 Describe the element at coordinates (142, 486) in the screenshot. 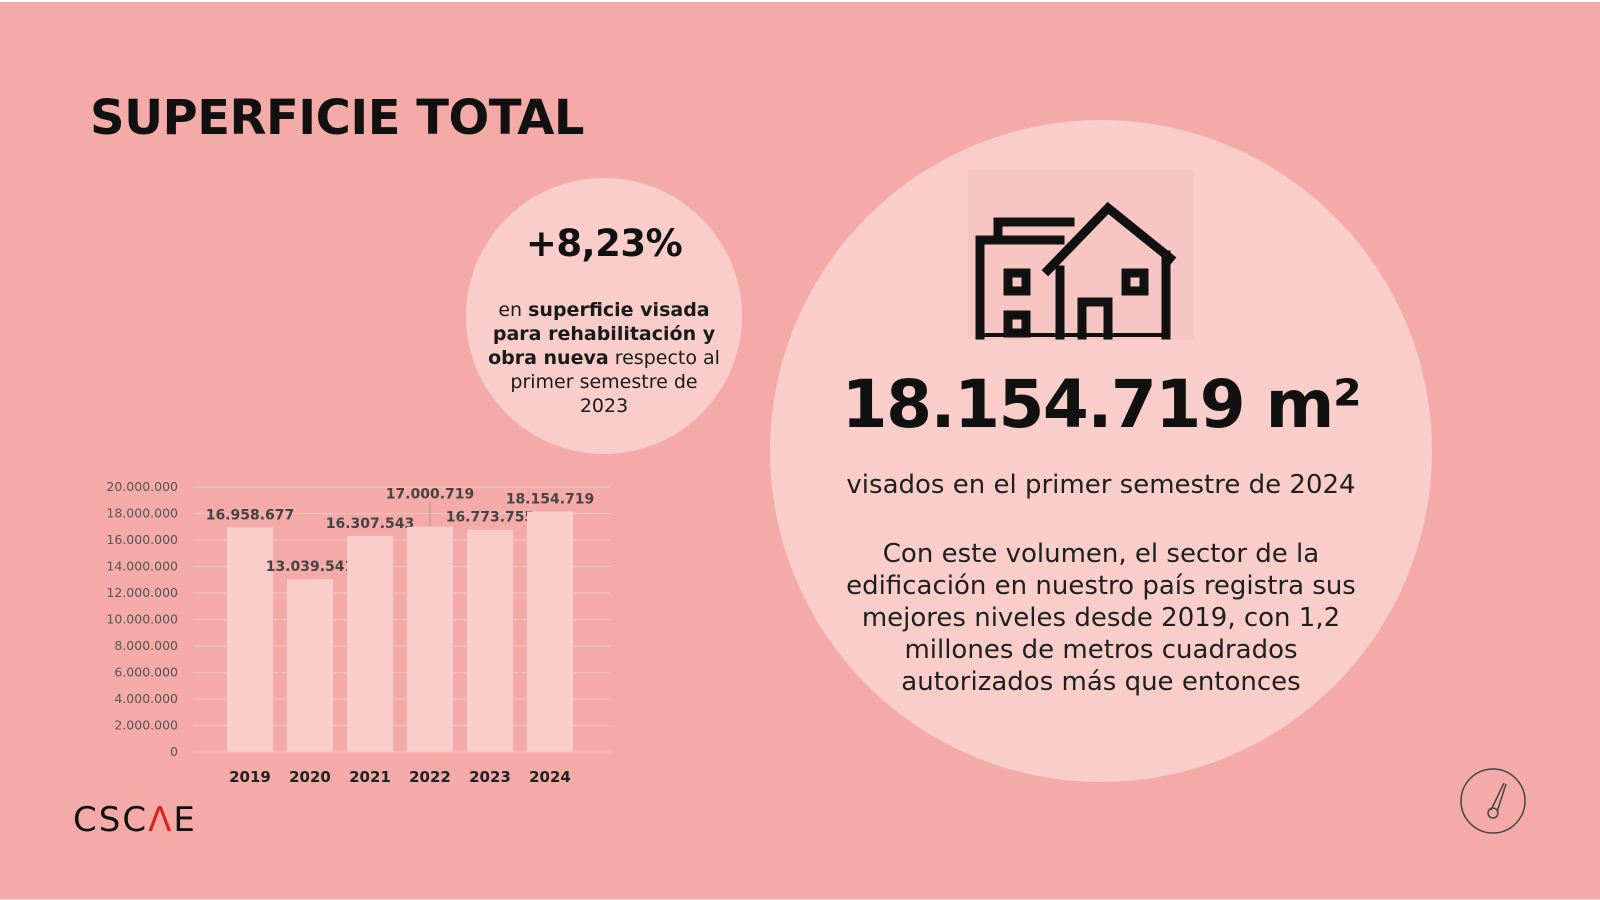

I see `y-tick-label: 20.000.000` at that location.